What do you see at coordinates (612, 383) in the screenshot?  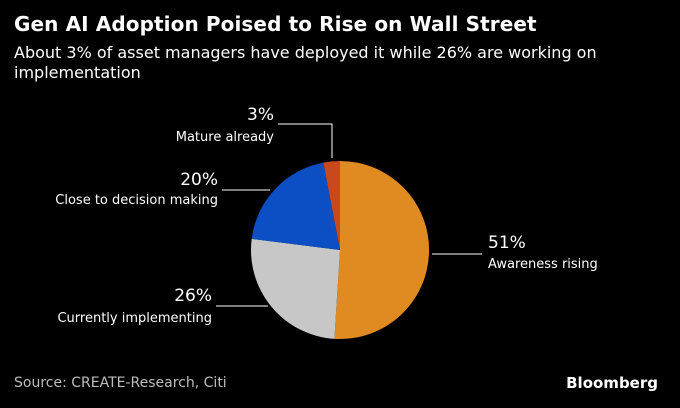 I see `bloomberg-logo: Bloomberg` at bounding box center [612, 383].